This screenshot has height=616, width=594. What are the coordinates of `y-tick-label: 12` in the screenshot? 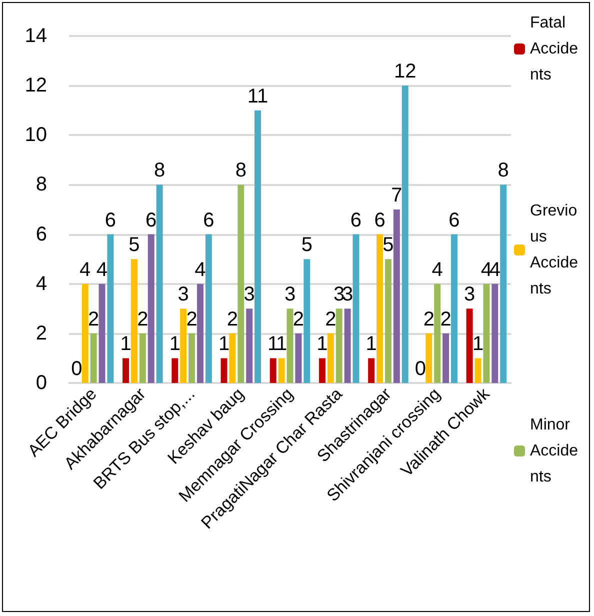 It's located at (35, 85).